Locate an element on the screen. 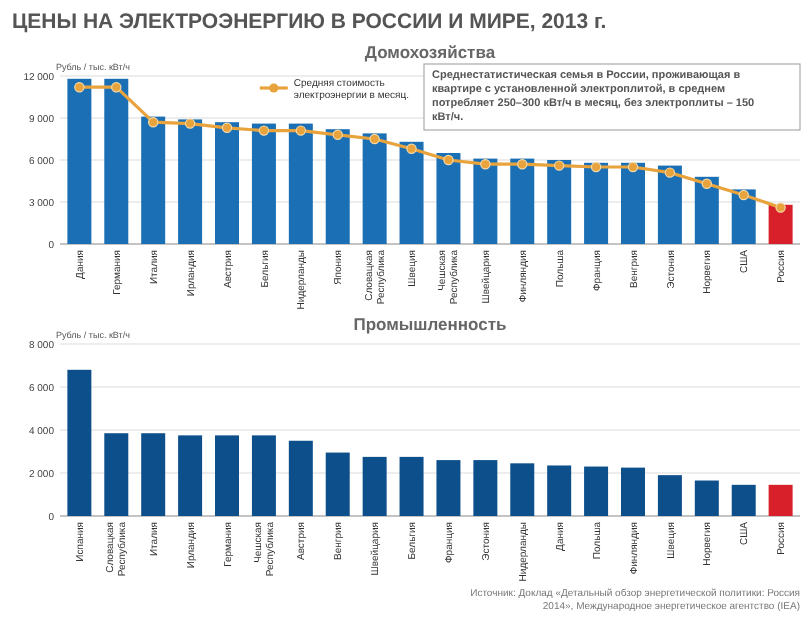 This screenshot has height=640, width=812. chart-title: Промышленность is located at coordinates (430, 324).